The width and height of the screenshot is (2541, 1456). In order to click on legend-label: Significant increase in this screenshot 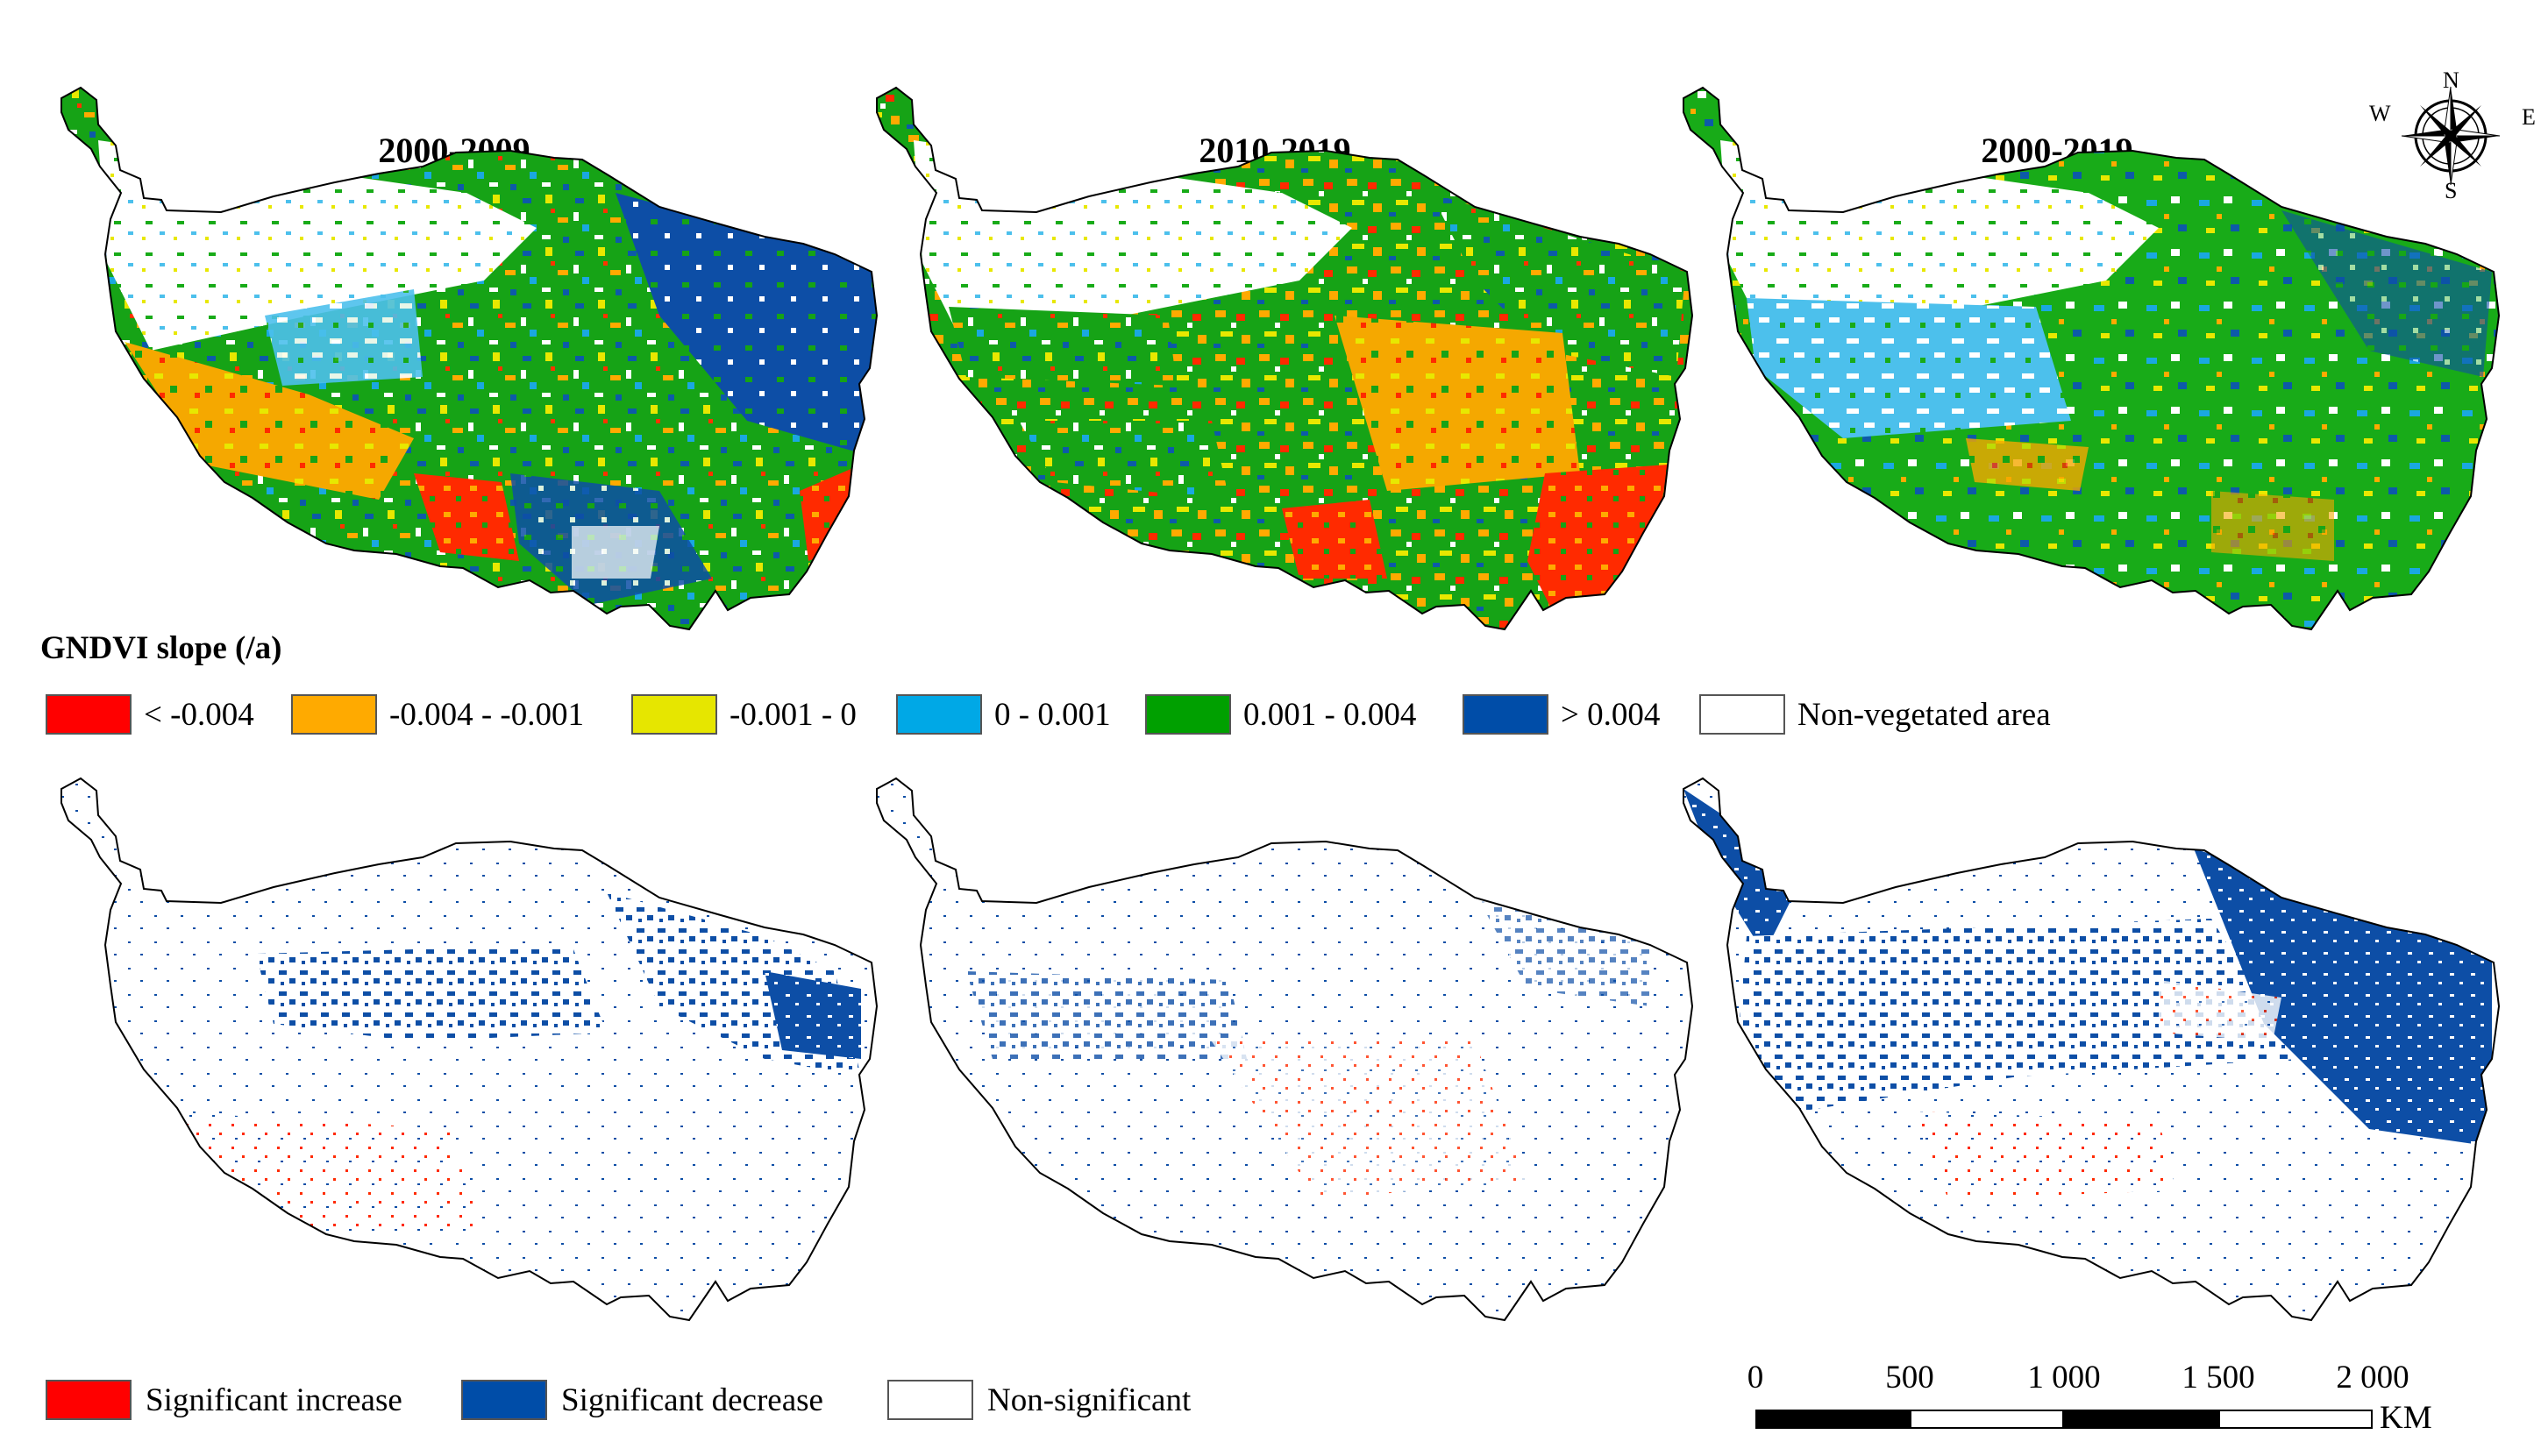, I will do `click(274, 1399)`.